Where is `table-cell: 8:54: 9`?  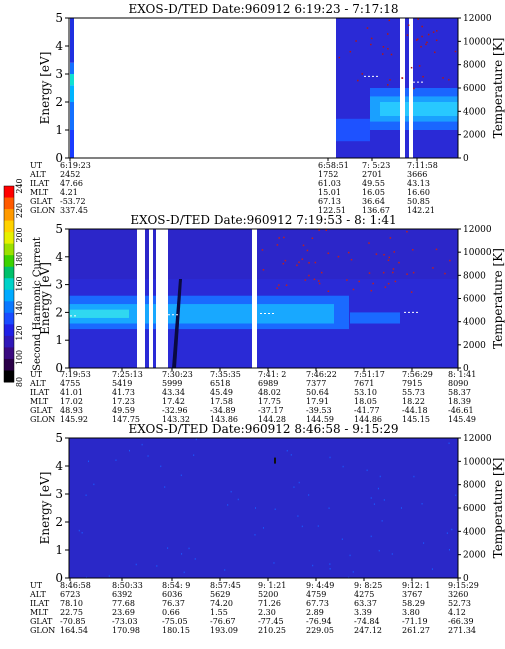 table-cell: 8:54: 9 is located at coordinates (176, 585).